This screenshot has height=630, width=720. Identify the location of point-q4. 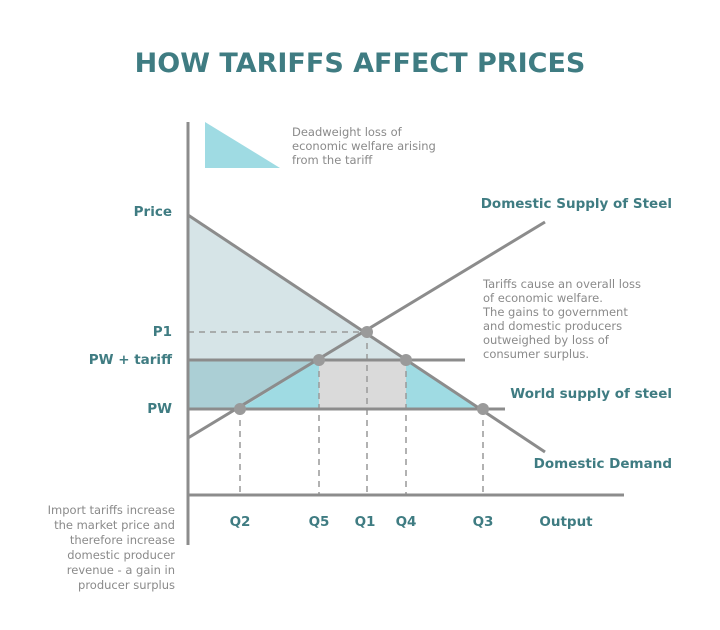
(406, 360).